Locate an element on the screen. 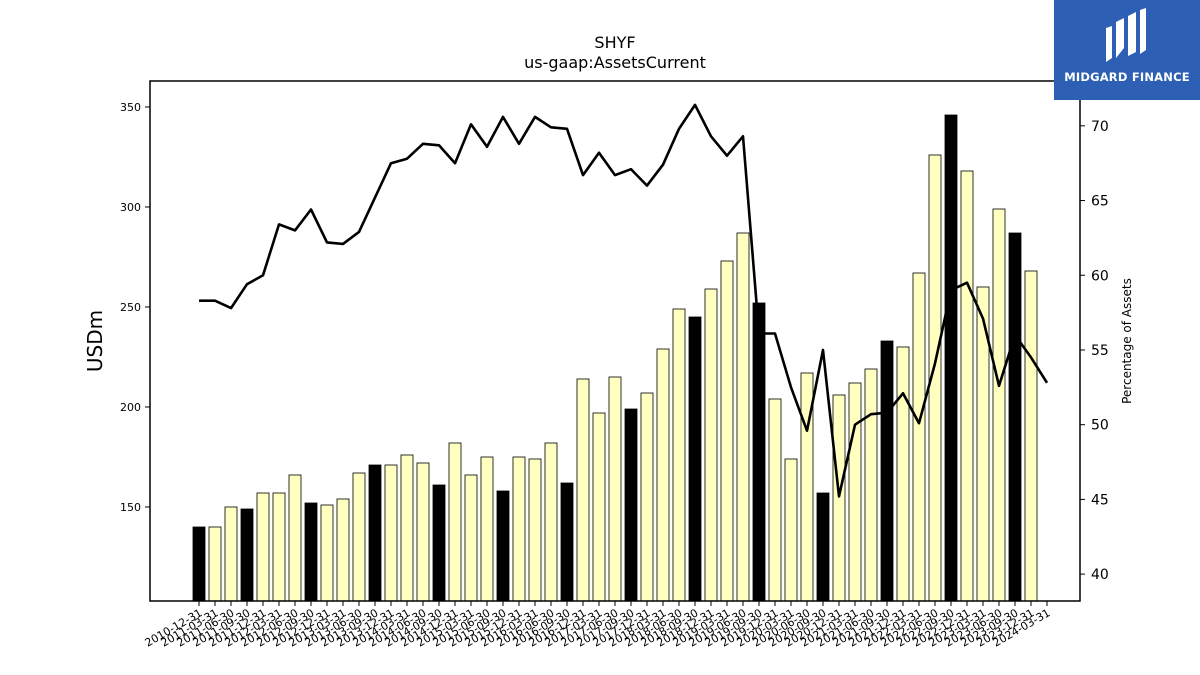  y-tick-label: 150 is located at coordinates (130, 507).